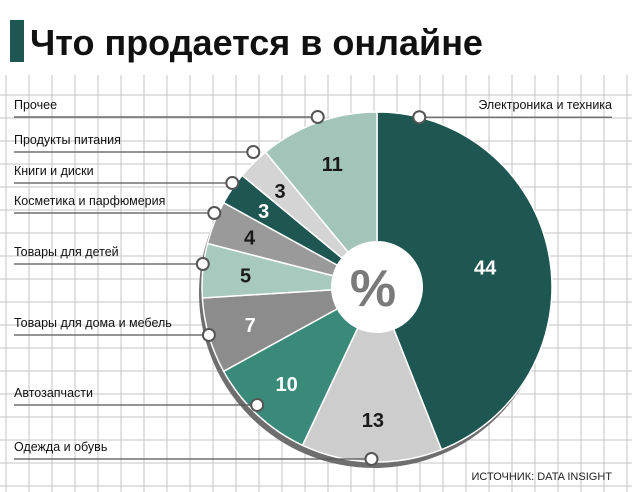 This screenshot has height=492, width=632. Describe the element at coordinates (263, 212) in the screenshot. I see `value-label-slice-7: 3` at that location.